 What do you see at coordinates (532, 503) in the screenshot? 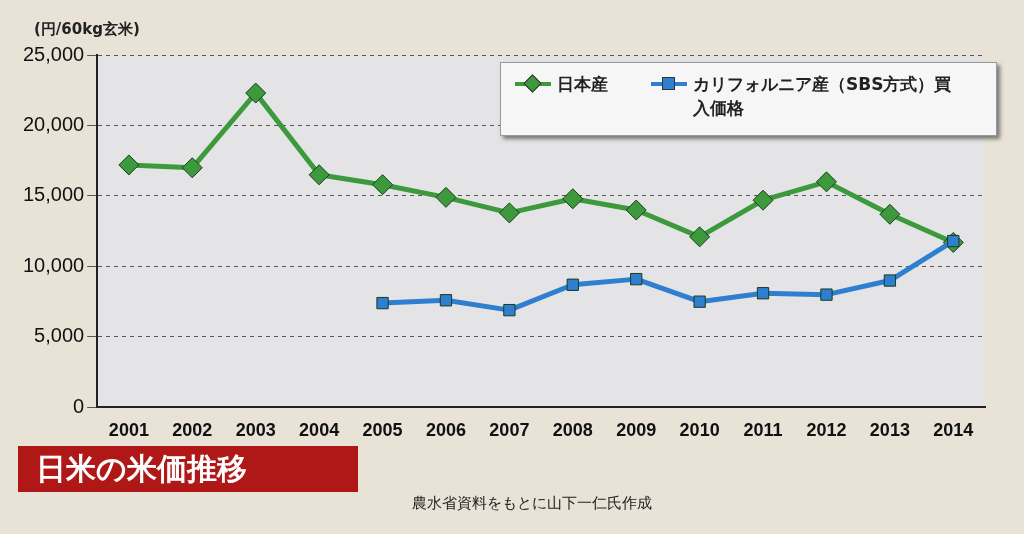
I see `text: 農水省資料をもとに山下一仁氏作成` at bounding box center [532, 503].